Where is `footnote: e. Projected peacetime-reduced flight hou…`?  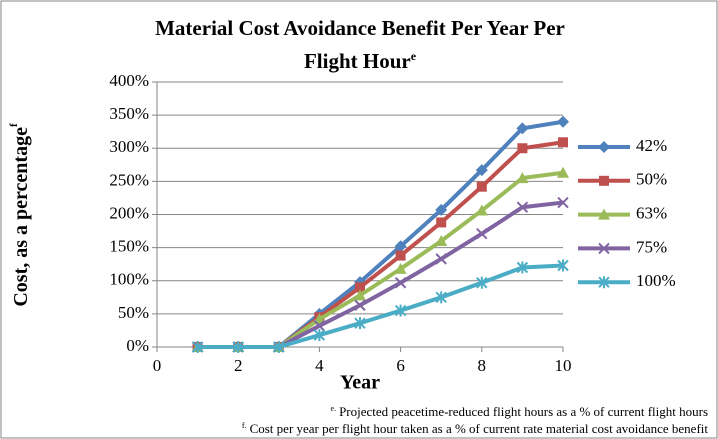
footnote: e. Projected peacetime-reduced flight hou… is located at coordinates (519, 411).